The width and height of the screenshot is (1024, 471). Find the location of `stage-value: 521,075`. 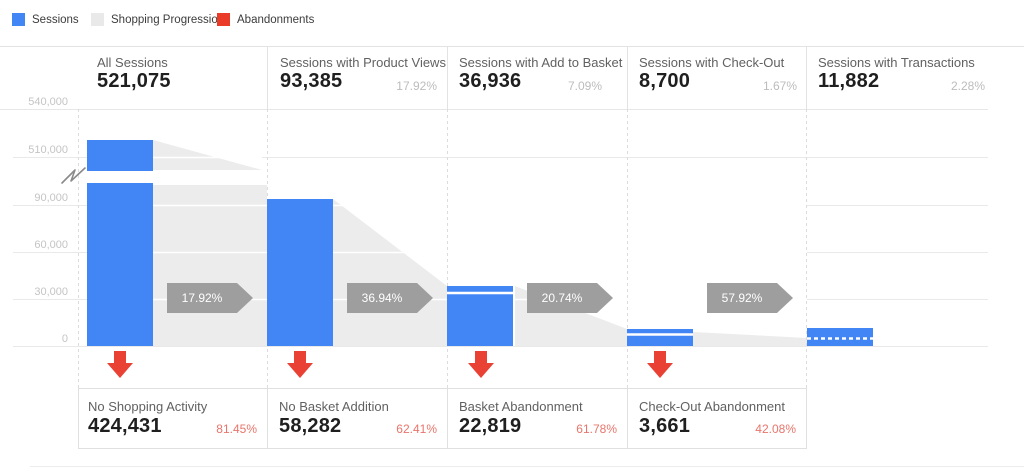

stage-value: 521,075 is located at coordinates (134, 81).